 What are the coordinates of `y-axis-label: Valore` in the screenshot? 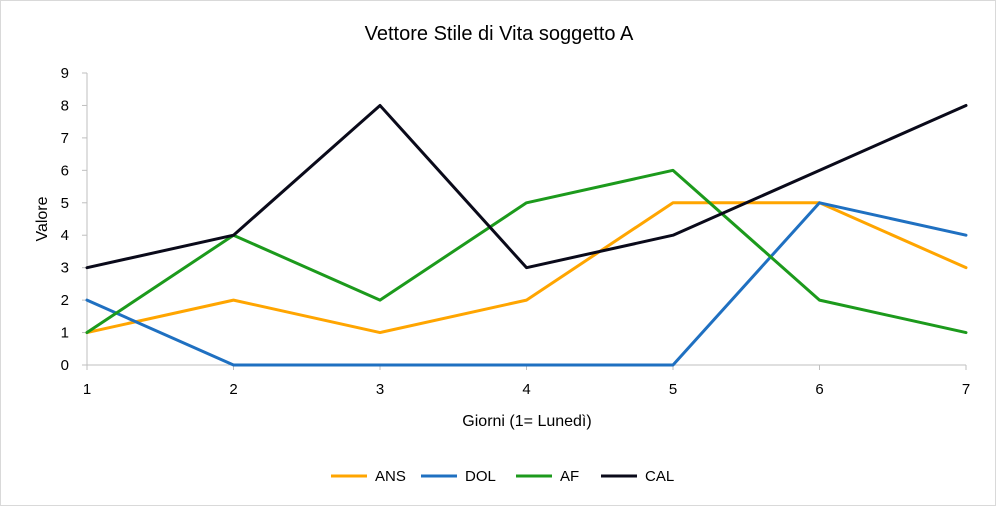 It's located at (42, 218).